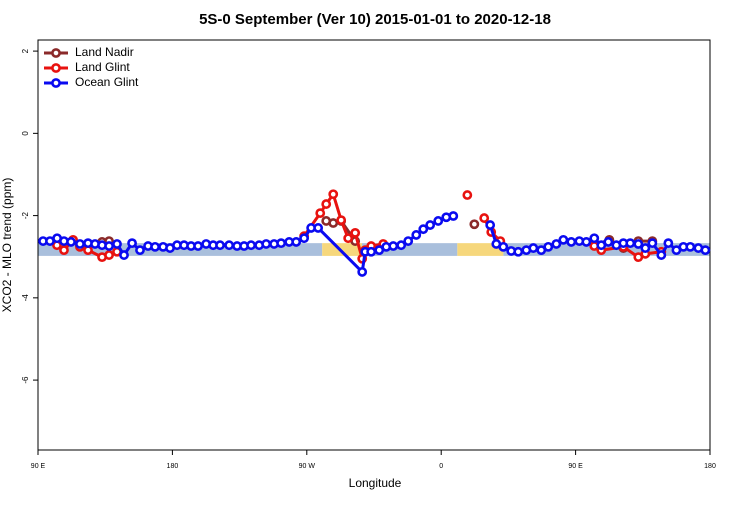  I want to click on x-axis-label: Longitude, so click(375, 483).